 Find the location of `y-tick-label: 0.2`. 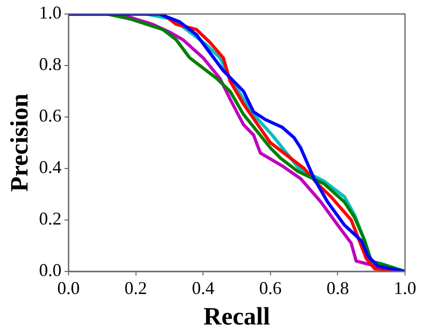

y-tick-label: 0.2 is located at coordinates (50, 218).